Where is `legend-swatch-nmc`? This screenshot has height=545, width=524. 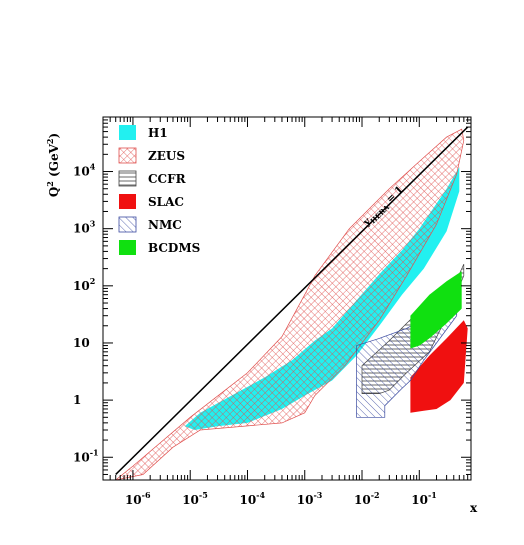 legend-swatch-nmc is located at coordinates (127, 224).